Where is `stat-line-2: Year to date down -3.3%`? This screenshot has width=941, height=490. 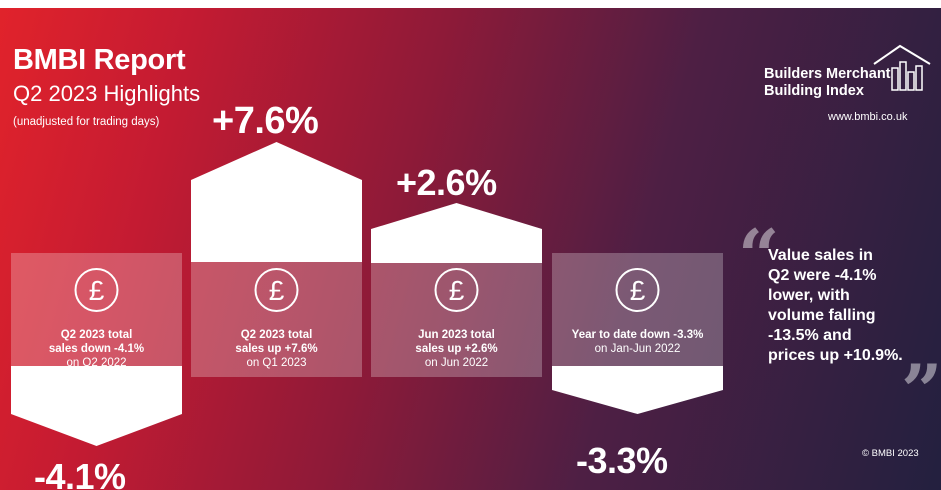 stat-line-2: Year to date down -3.3% is located at coordinates (637, 335).